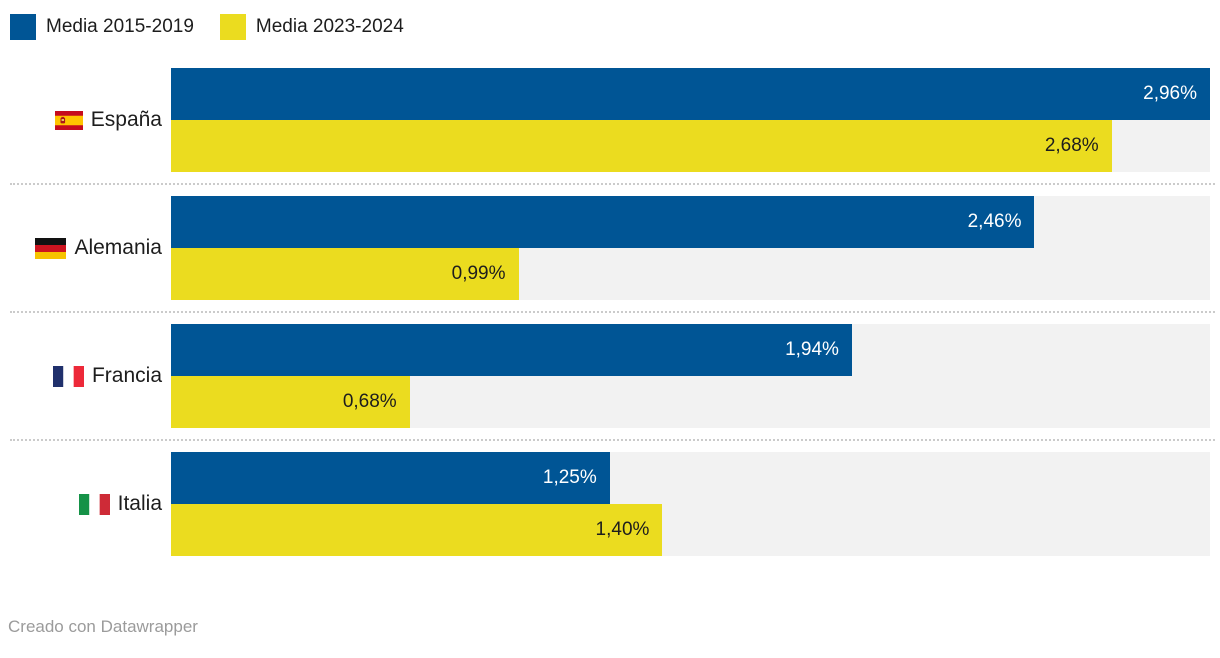  Describe the element at coordinates (369, 401) in the screenshot. I see `bar-value-label: 0,68%` at that location.